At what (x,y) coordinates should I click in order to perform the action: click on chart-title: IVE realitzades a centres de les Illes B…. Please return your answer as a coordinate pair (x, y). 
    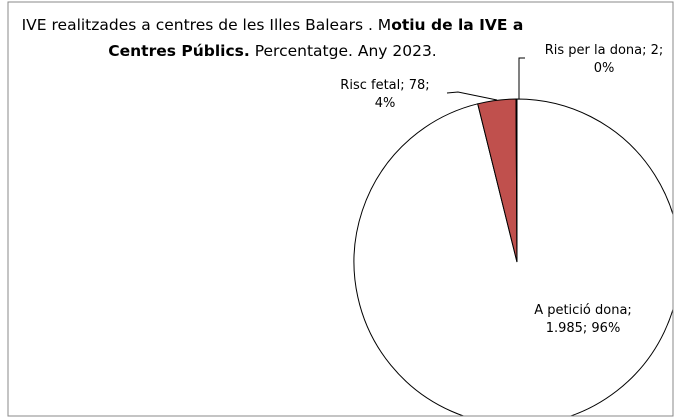
    Looking at the image, I should click on (272, 38).